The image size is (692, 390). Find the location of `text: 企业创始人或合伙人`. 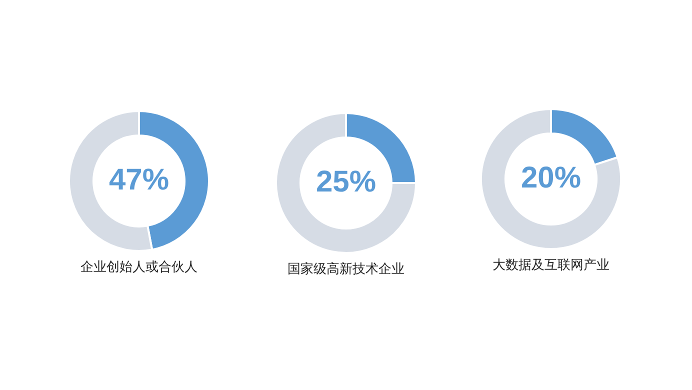

text: 企业创始人或合伙人 is located at coordinates (139, 267).